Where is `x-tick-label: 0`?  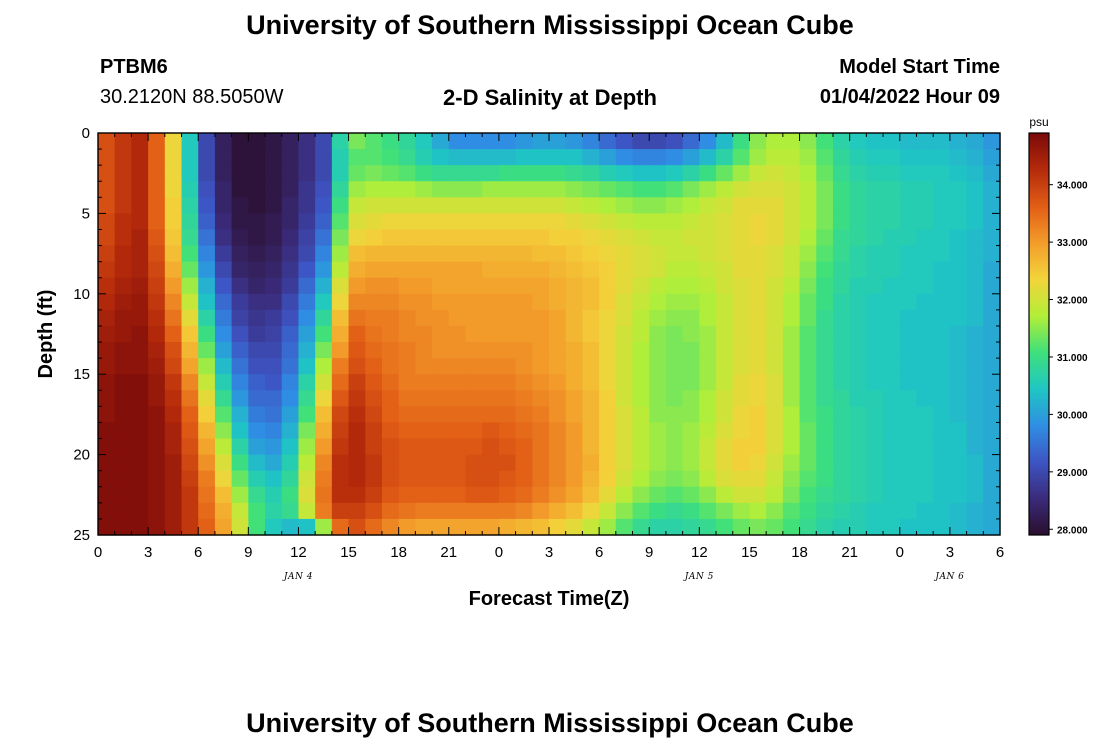
x-tick-label: 0 is located at coordinates (499, 552).